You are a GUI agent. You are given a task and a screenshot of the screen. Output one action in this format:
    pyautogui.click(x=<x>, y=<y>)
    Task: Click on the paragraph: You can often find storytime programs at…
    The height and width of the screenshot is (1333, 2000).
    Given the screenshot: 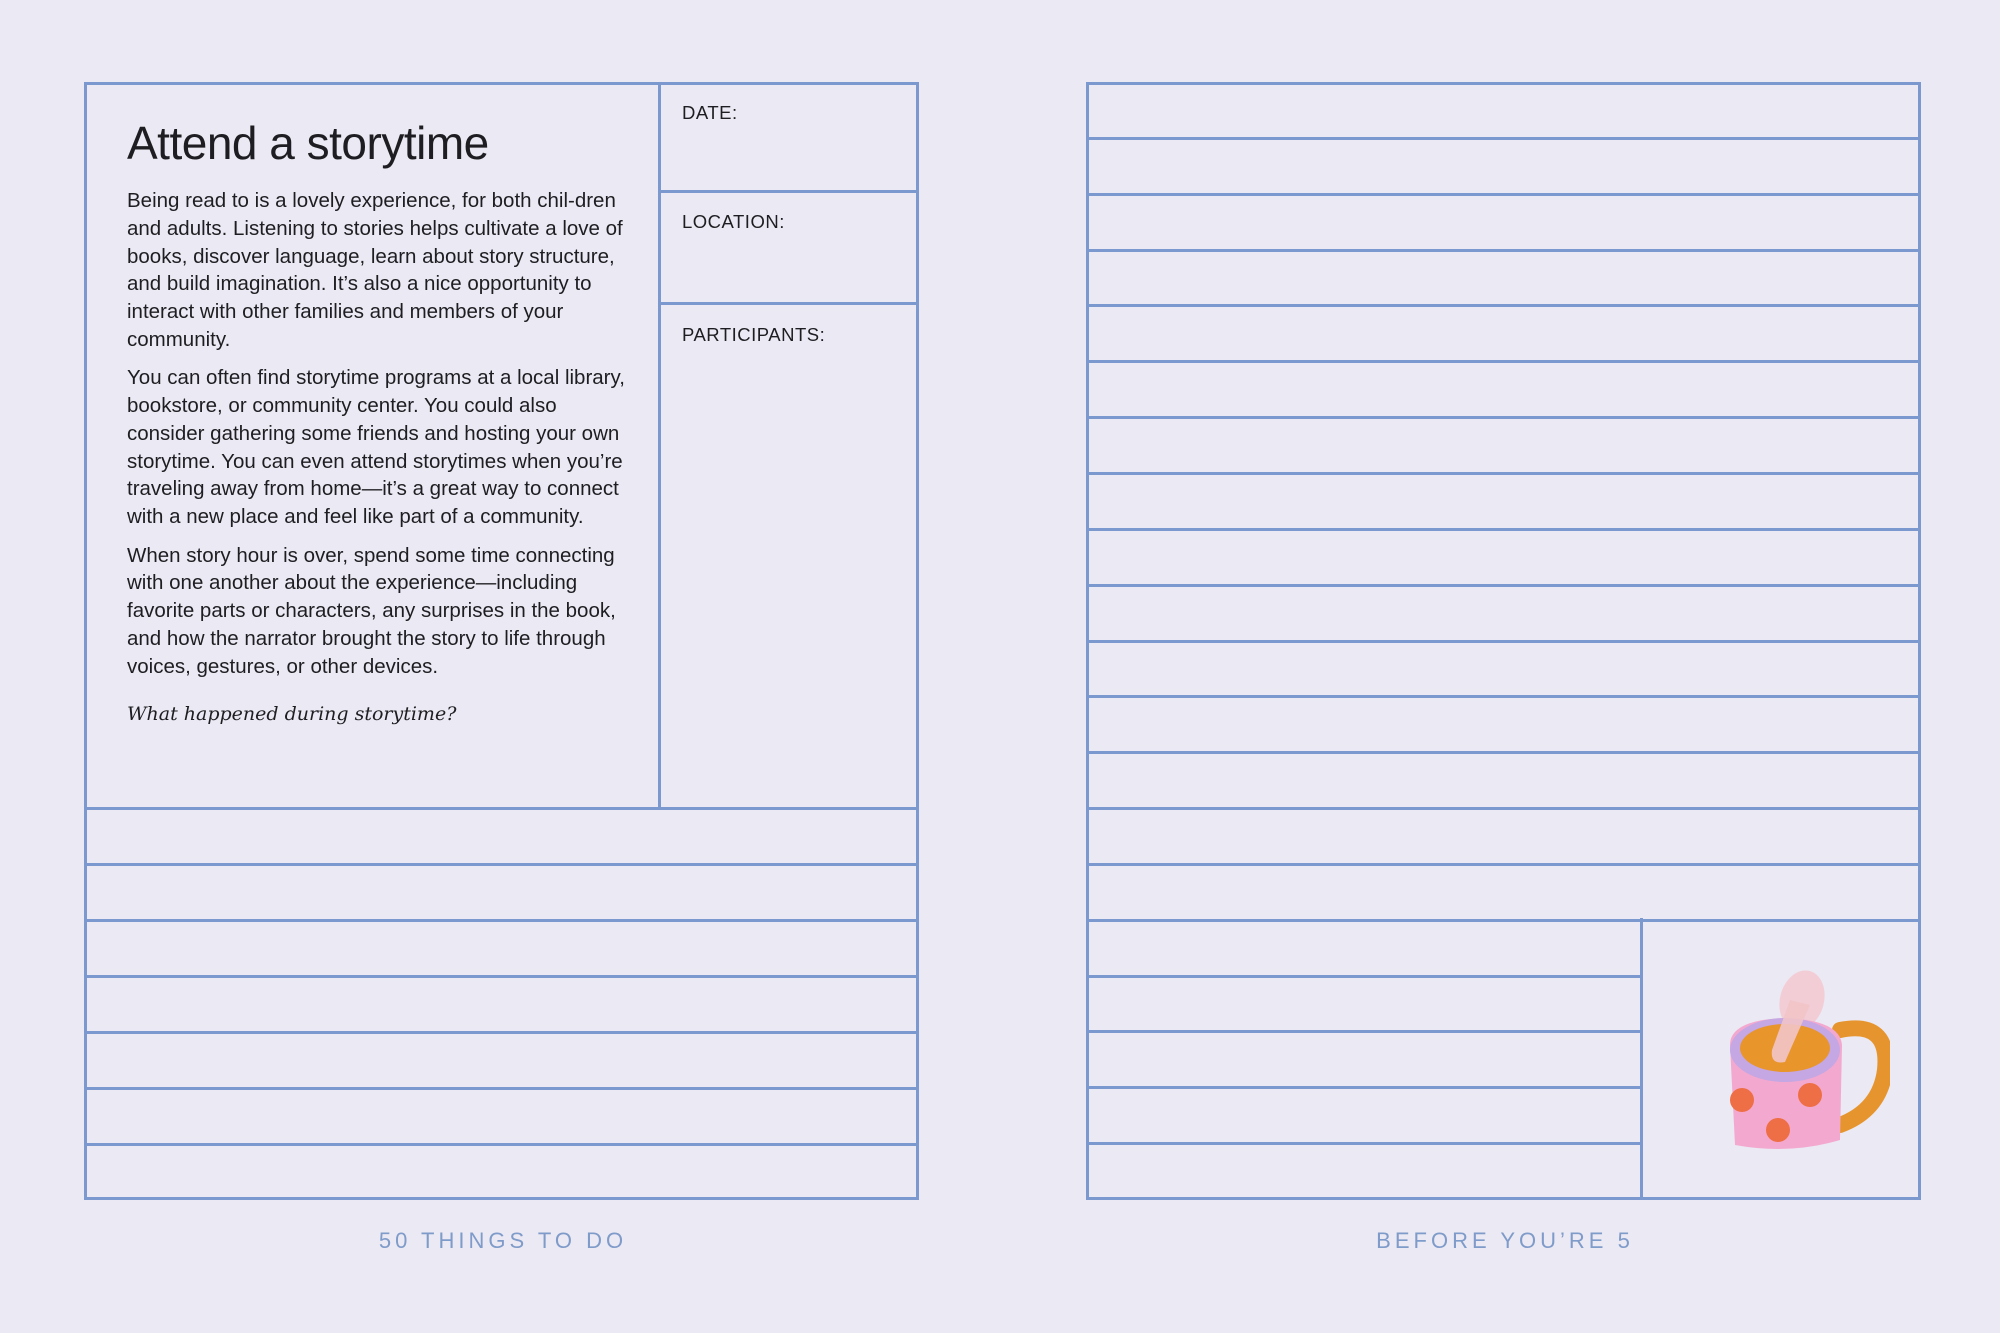 What is the action you would take?
    pyautogui.click(x=376, y=447)
    